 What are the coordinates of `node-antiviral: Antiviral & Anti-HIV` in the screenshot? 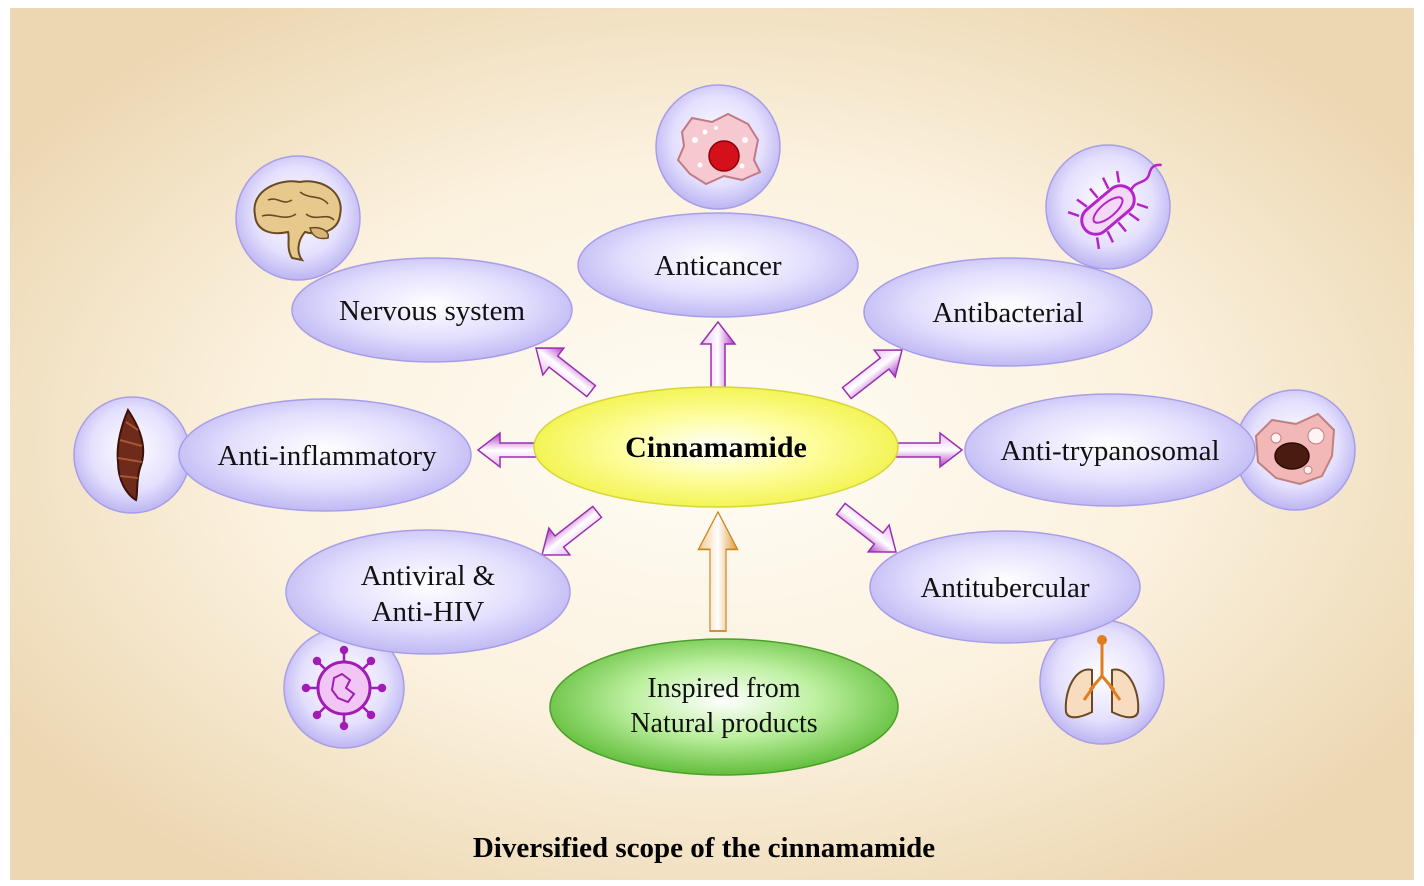 It's located at (428, 592).